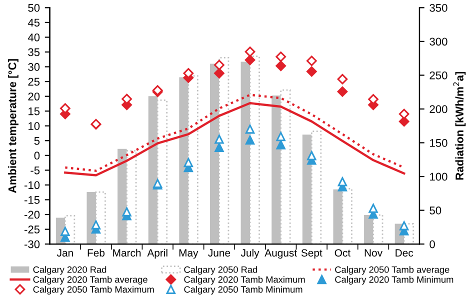 This screenshot has width=474, height=307. What do you see at coordinates (394, 280) in the screenshot?
I see `legend-label: Calgary 2020 Tamb Minimum` at bounding box center [394, 280].